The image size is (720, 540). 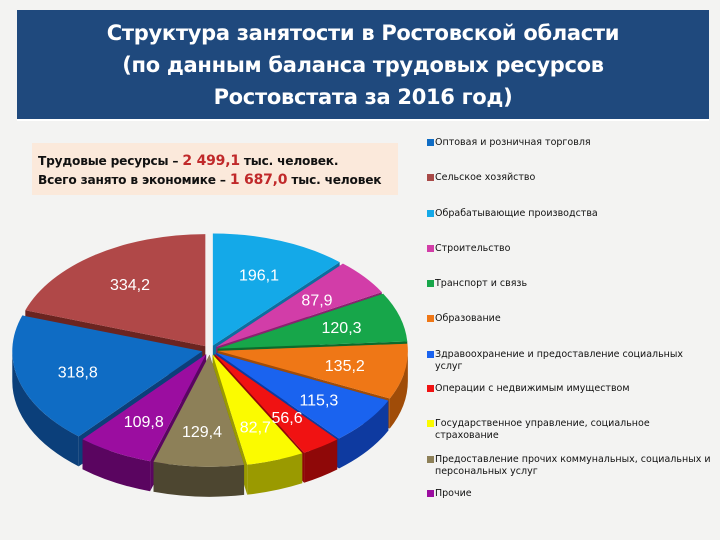 I want to click on pie-data-label: 56,6, so click(x=286, y=418).